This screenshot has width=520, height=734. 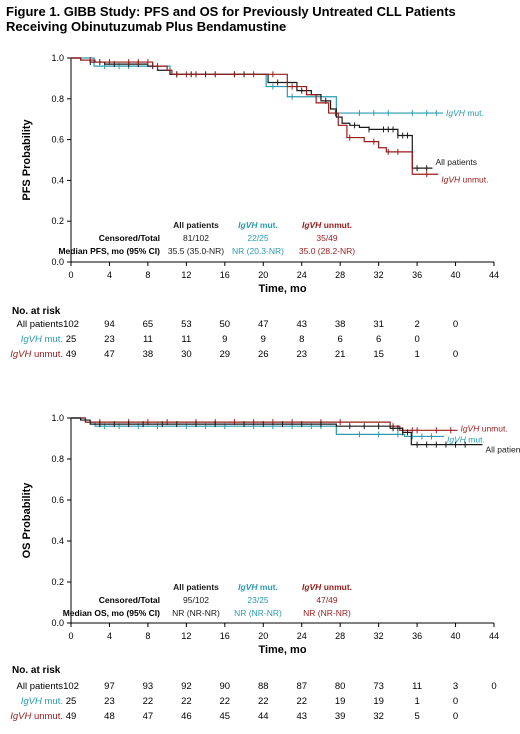 What do you see at coordinates (263, 686) in the screenshot?
I see `at-risk-value-all: 88` at bounding box center [263, 686].